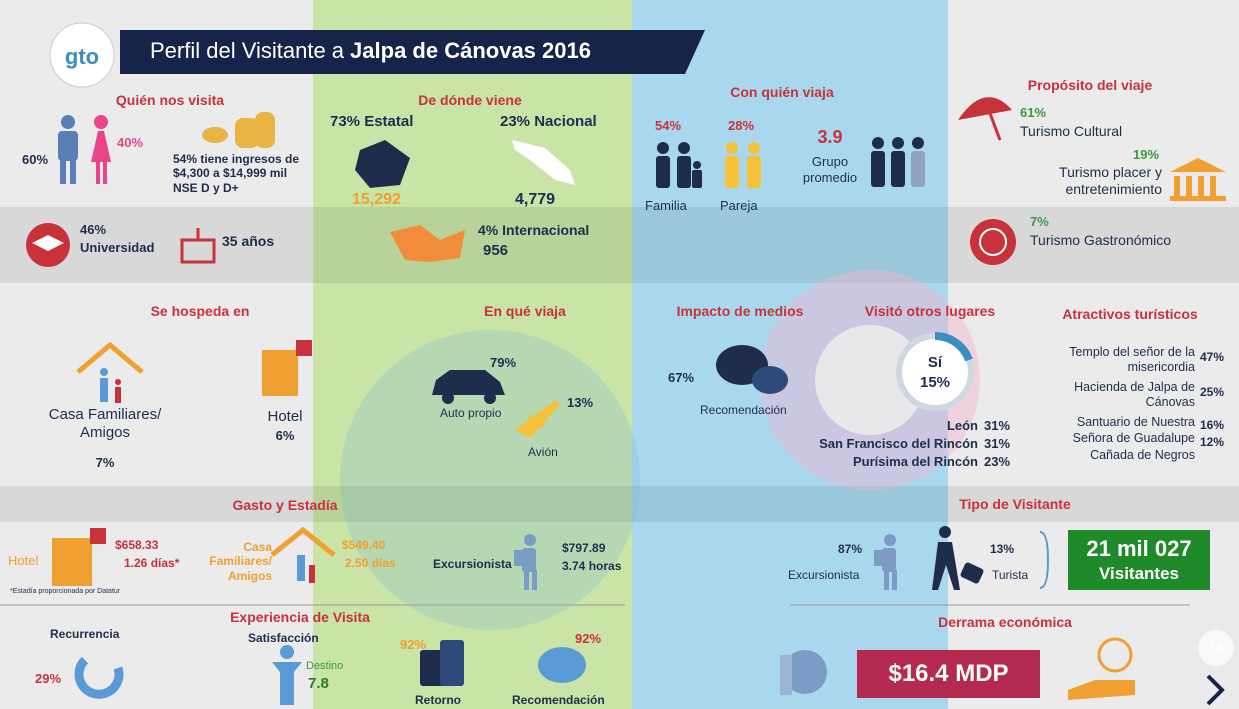  Describe the element at coordinates (472, 564) in the screenshot. I see `excursionista: Excursionista` at that location.